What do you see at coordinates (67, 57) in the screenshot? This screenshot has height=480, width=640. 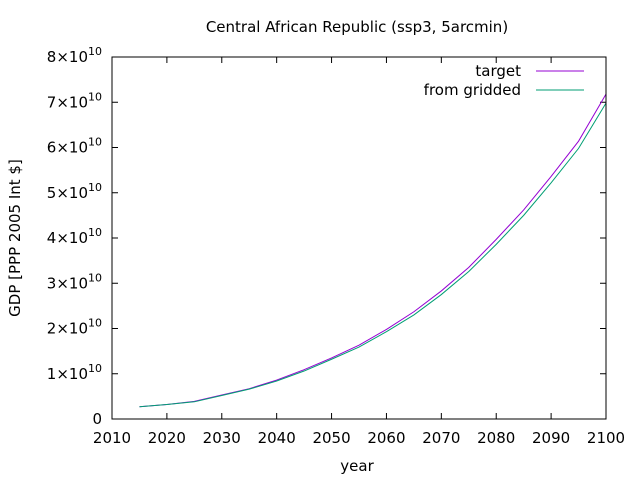 I see `y-tick-mantissa: 8×10` at bounding box center [67, 57].